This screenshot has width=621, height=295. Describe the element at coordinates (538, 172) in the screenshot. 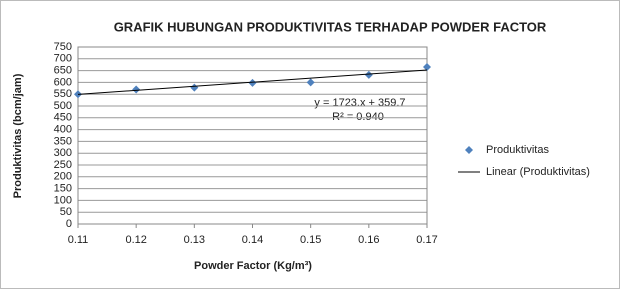

I see `legend-label: Linear (Produktivitas)` at that location.